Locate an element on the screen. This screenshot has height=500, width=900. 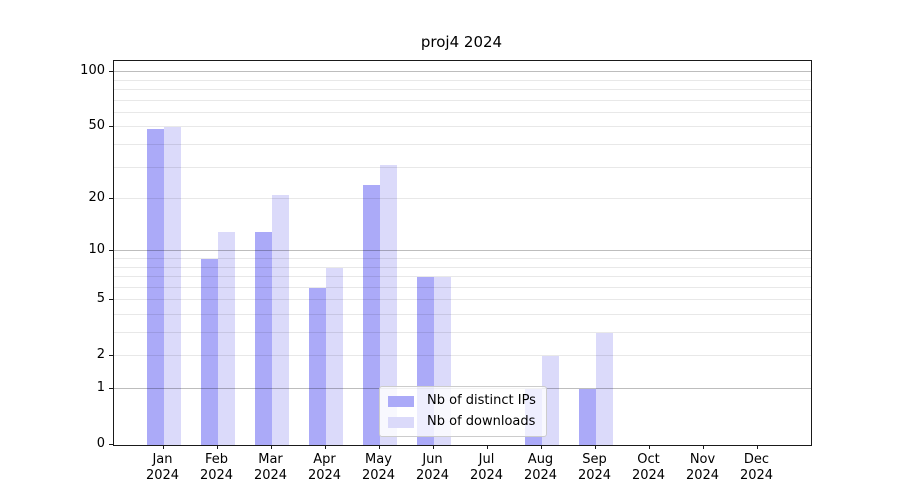
bar-nb-of-downloads-mar is located at coordinates (280, 320).